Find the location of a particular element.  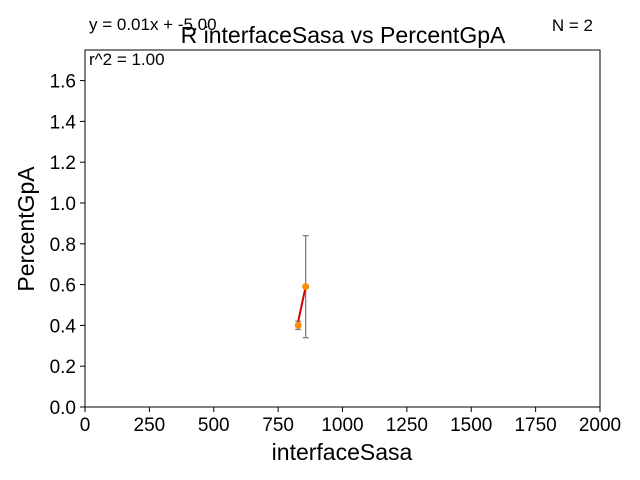

y-tick-label: 0.2 is located at coordinates (63, 367).